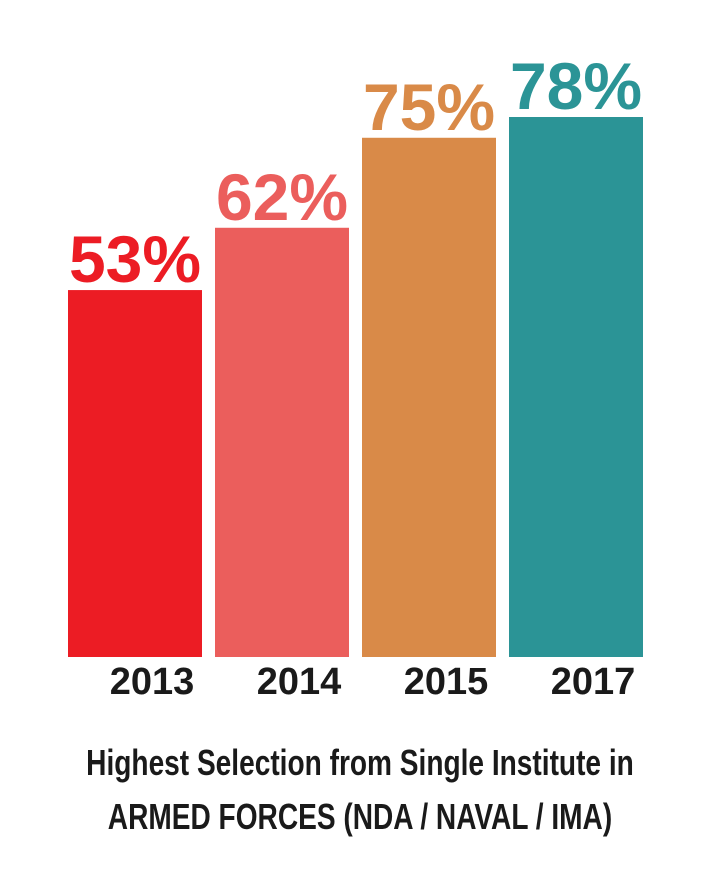  What do you see at coordinates (135, 473) in the screenshot?
I see `bar-2013` at bounding box center [135, 473].